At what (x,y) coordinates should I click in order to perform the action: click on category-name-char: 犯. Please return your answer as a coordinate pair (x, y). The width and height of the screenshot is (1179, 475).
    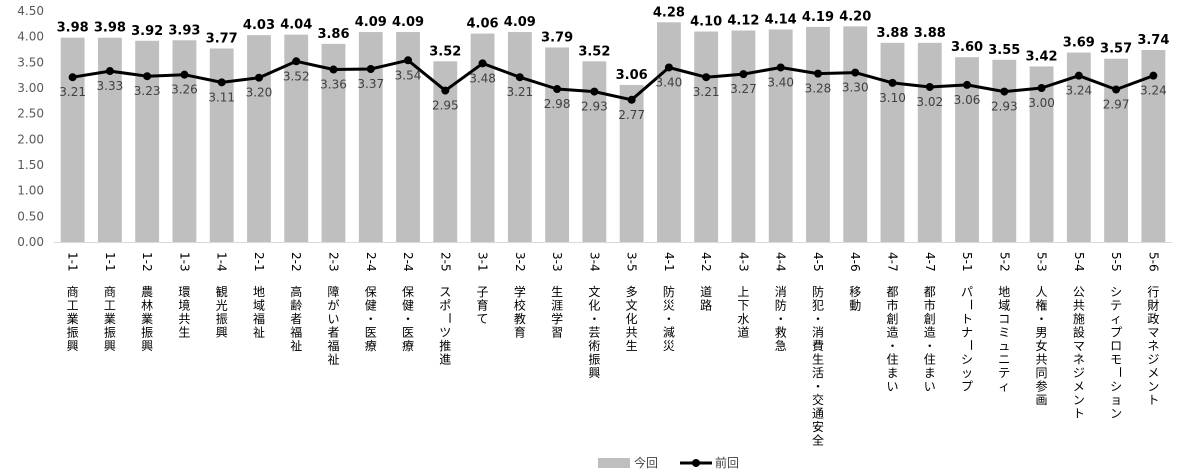
    Looking at the image, I should click on (818, 306).